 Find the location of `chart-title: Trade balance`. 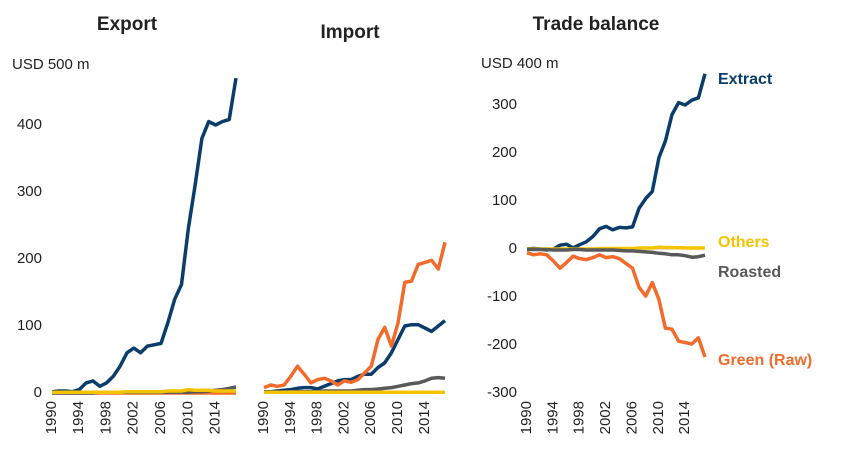

chart-title: Trade balance is located at coordinates (596, 24).